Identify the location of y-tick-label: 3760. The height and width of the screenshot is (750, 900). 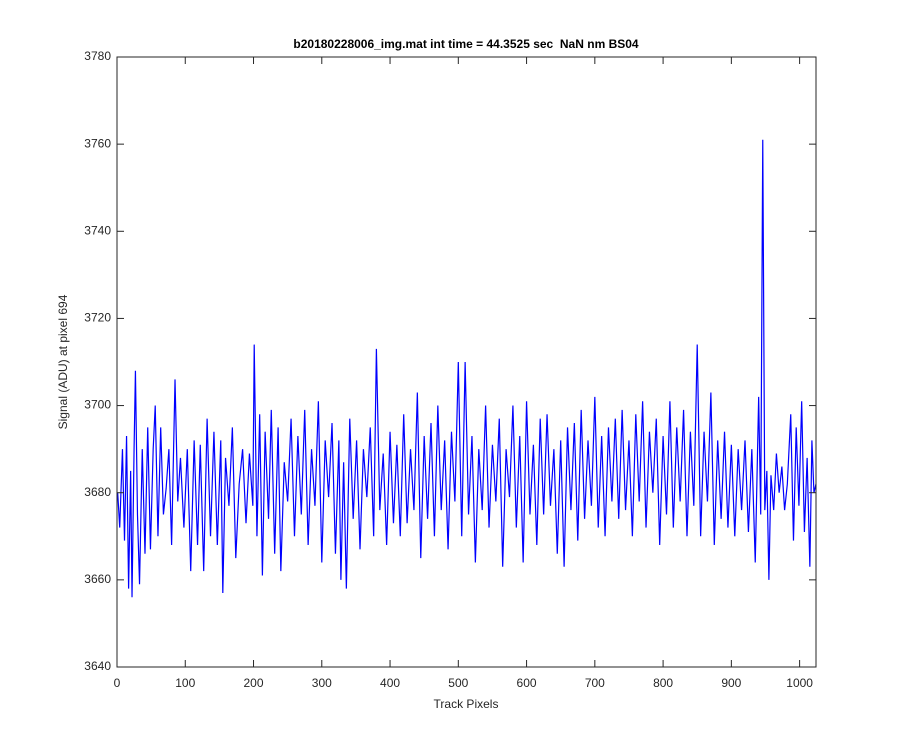
(97, 143).